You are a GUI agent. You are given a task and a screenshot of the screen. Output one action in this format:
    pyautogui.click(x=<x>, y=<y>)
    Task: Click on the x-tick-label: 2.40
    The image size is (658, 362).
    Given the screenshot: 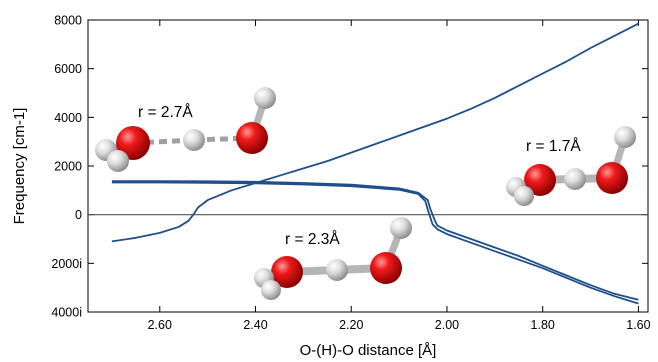 What is the action you would take?
    pyautogui.click(x=255, y=325)
    